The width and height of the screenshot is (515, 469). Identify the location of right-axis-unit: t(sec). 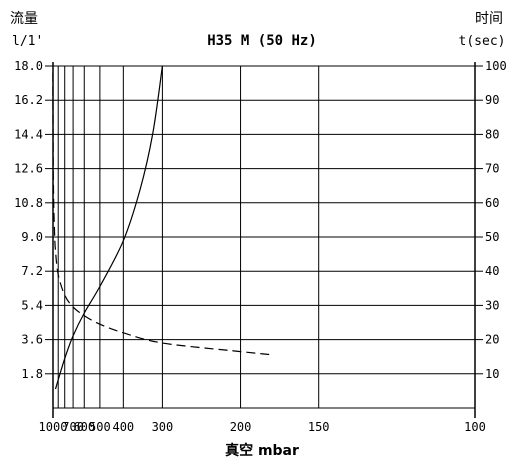
(482, 41).